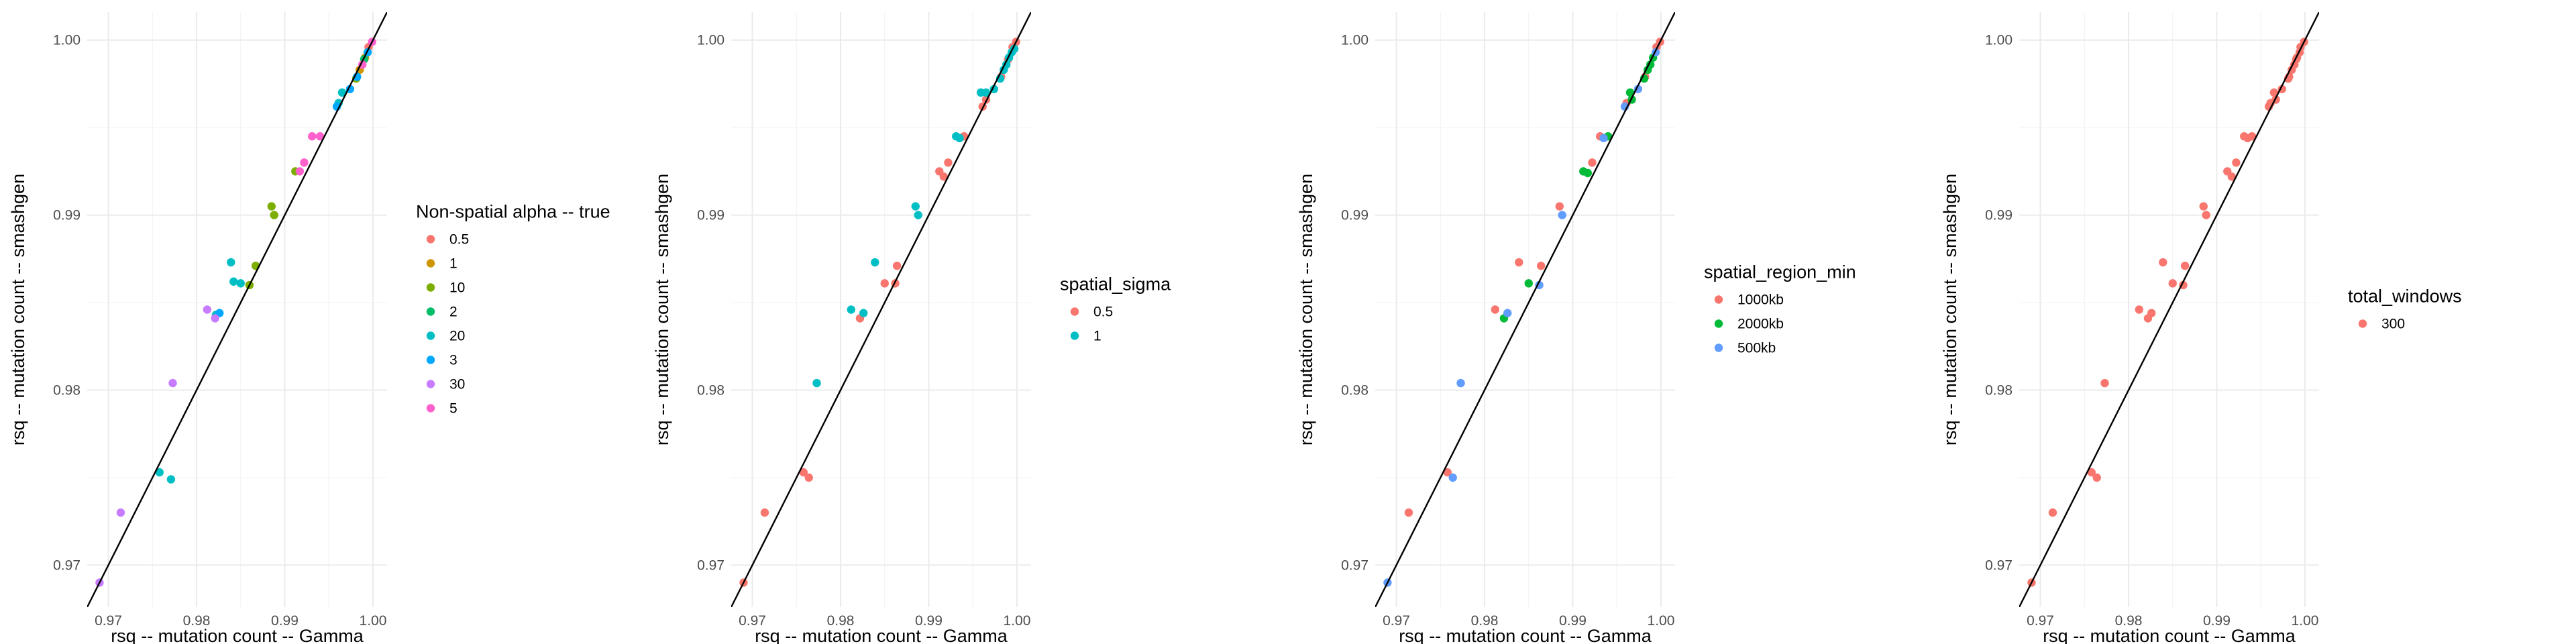 This screenshot has height=644, width=2576. Describe the element at coordinates (1760, 300) in the screenshot. I see `legend-label-1000kb: 1000kb` at that location.